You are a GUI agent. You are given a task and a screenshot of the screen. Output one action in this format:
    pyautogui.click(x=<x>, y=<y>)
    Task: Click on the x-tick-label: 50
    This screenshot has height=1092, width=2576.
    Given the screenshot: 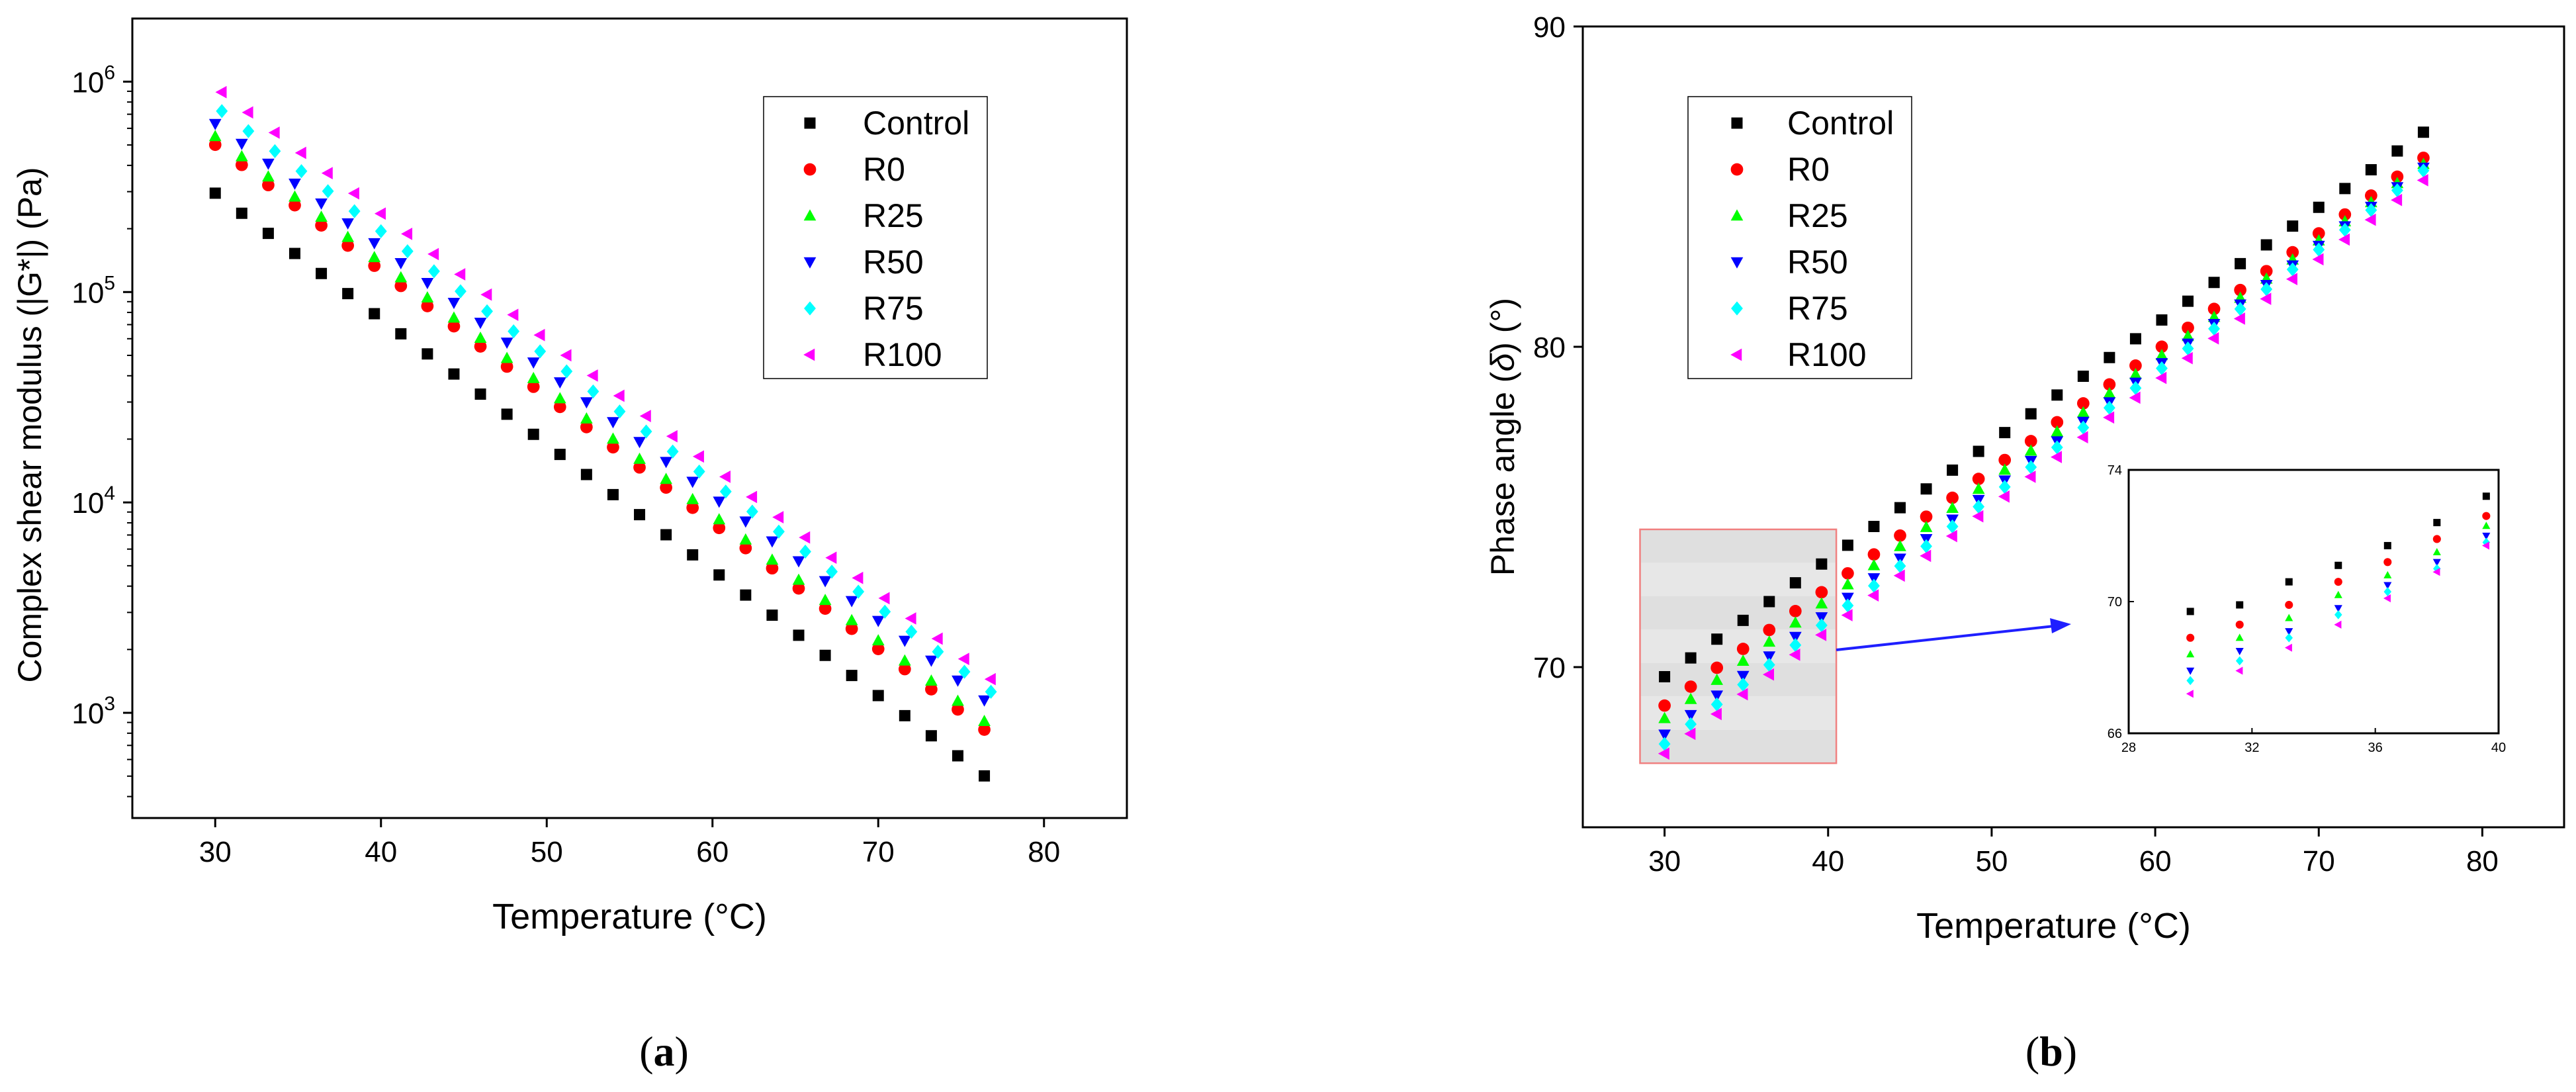 What is the action you would take?
    pyautogui.click(x=1991, y=862)
    